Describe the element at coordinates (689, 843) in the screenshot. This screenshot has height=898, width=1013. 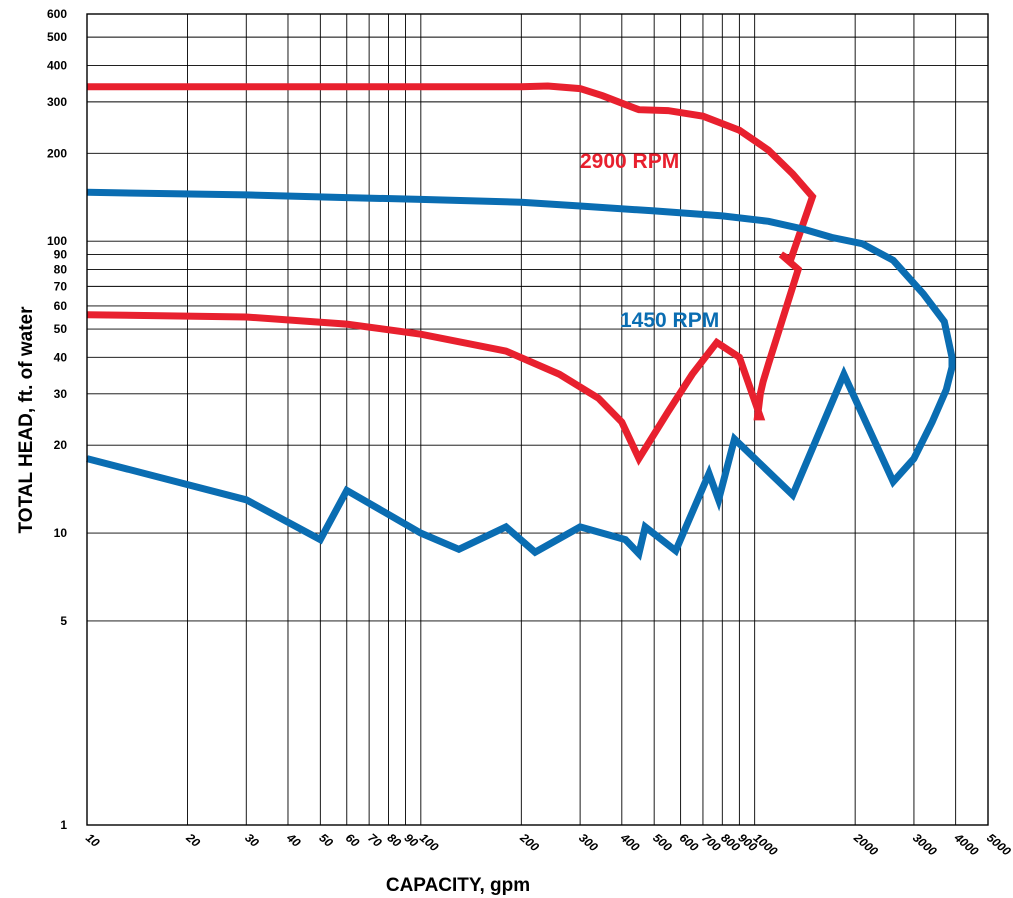
I see `x-tick-label-14: 600` at that location.